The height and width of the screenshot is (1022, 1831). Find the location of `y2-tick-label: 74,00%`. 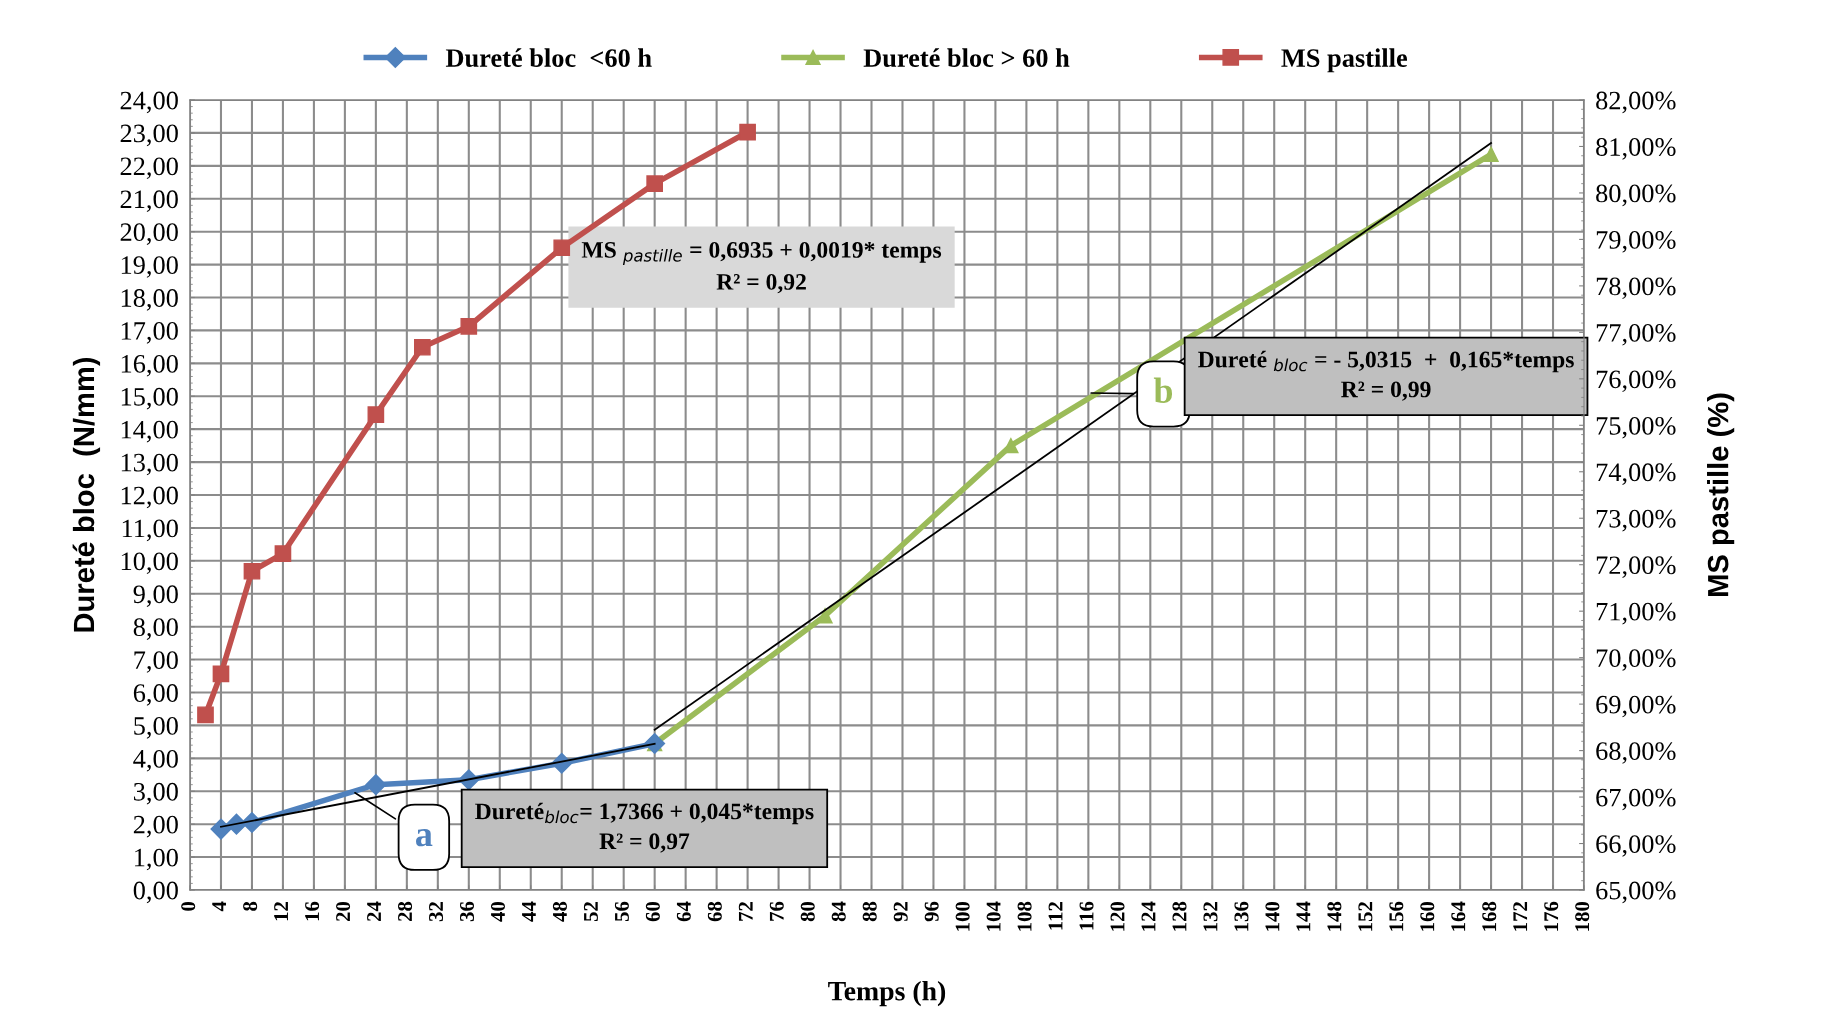

y2-tick-label: 74,00% is located at coordinates (1636, 474).